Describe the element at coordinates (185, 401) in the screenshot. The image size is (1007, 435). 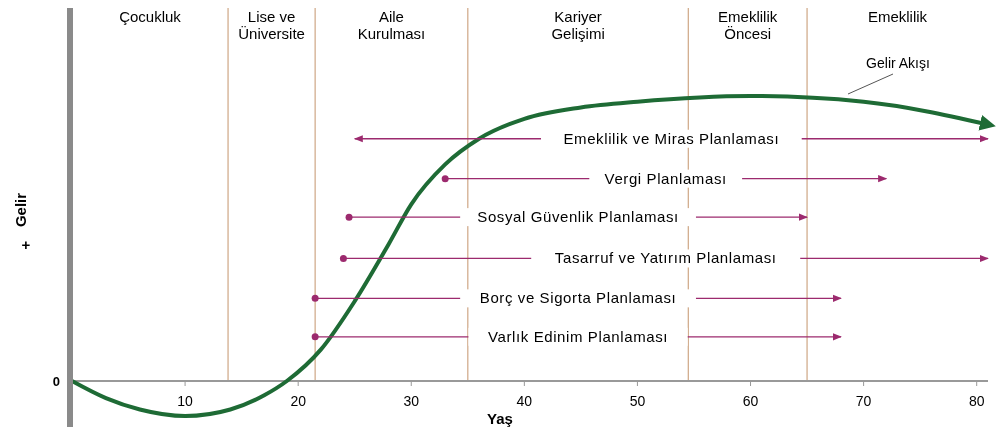
I see `x-tick-label: 10` at that location.